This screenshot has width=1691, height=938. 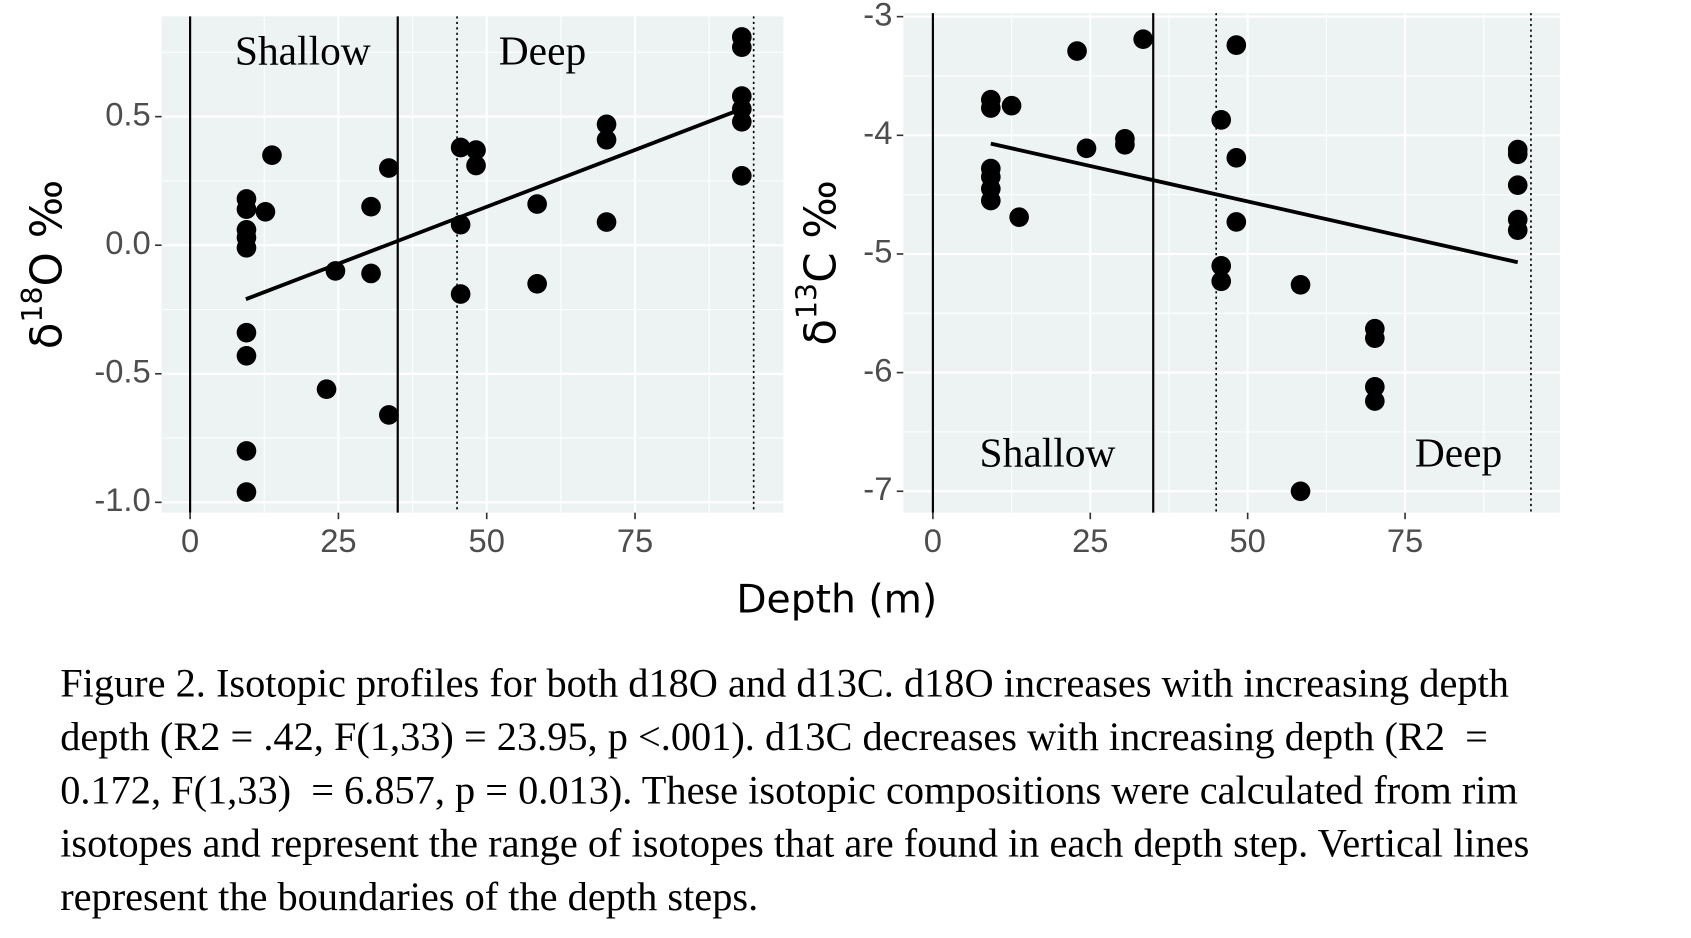 What do you see at coordinates (127, 113) in the screenshot?
I see `y-tick-label: 0.5` at bounding box center [127, 113].